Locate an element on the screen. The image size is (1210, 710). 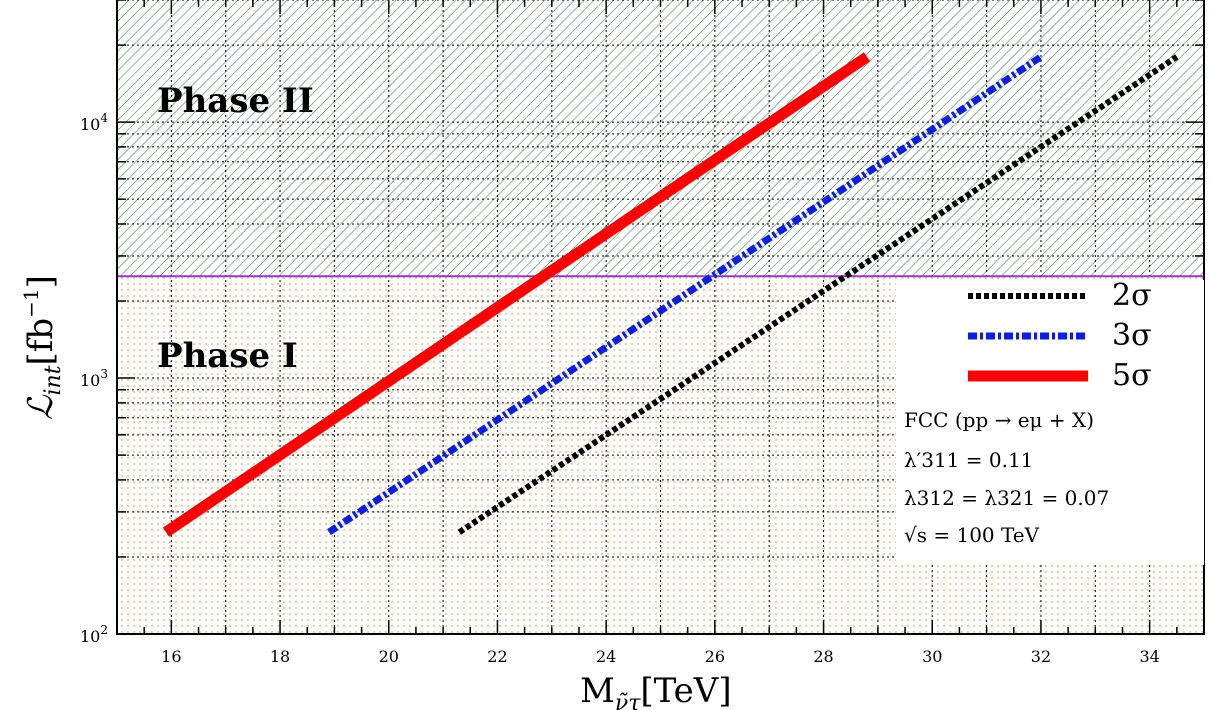
annotation-process: FCC (pp → eμ + X) is located at coordinates (999, 420).